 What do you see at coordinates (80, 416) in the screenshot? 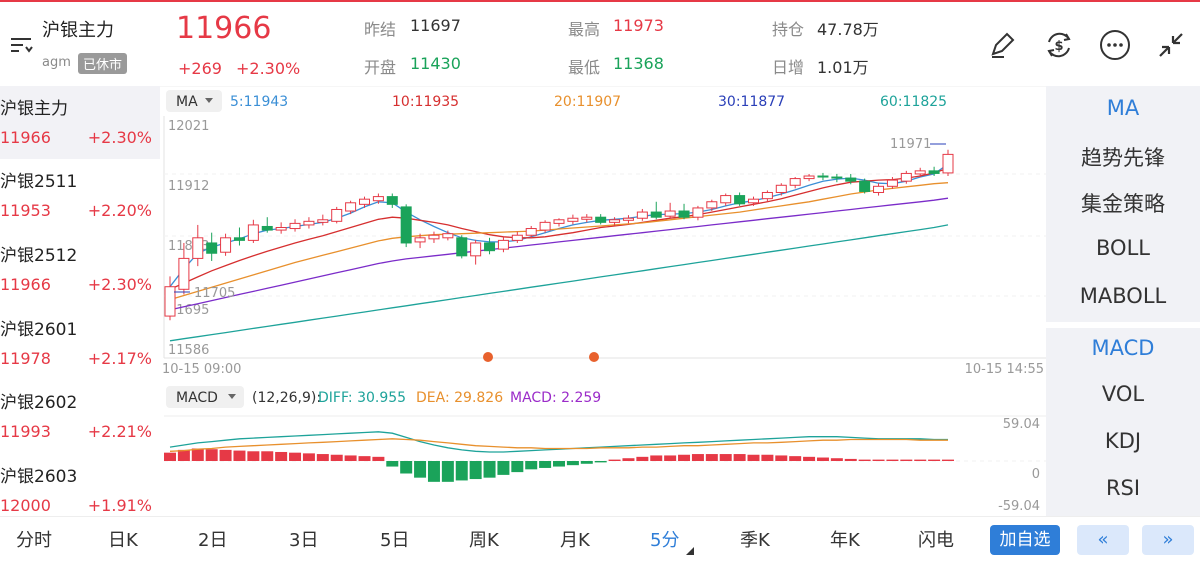
I see `list-item: 沪银2602 11993 +2.21%` at bounding box center [80, 416].